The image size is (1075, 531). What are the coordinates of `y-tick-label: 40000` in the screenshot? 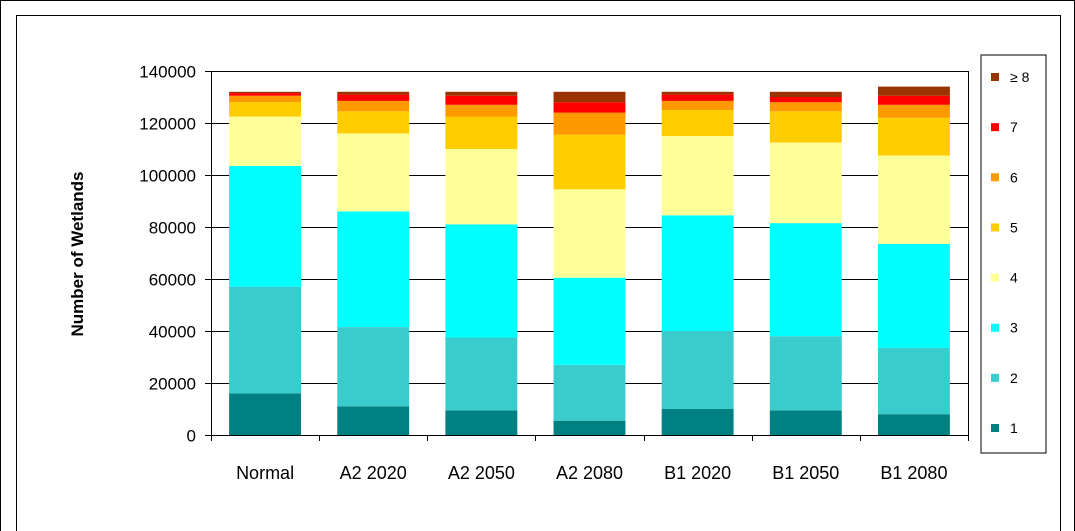 It's located at (172, 332).